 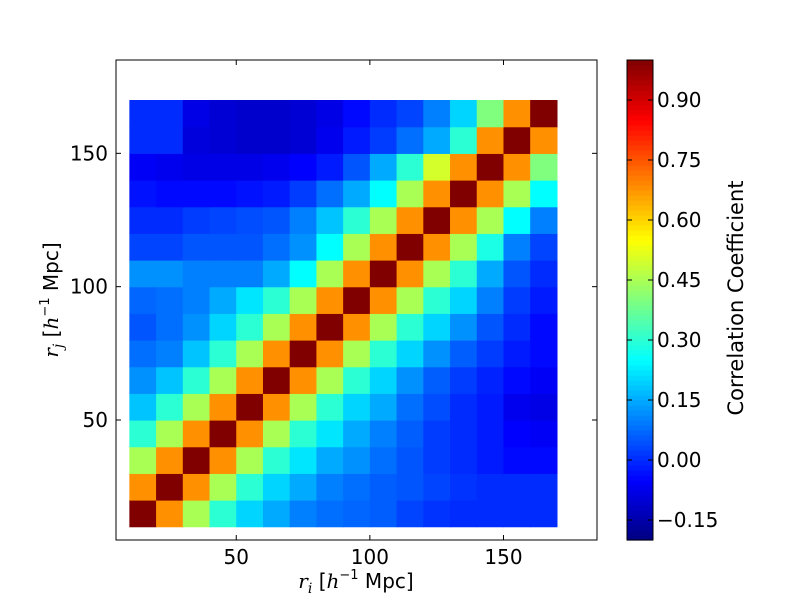 What do you see at coordinates (370, 557) in the screenshot?
I see `x-tick-label-1: 100` at bounding box center [370, 557].